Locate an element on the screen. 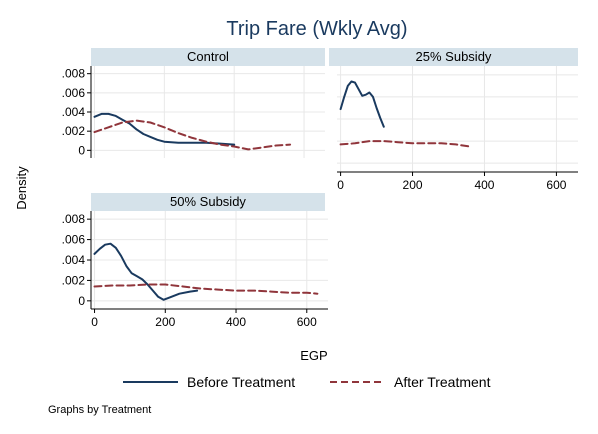 The height and width of the screenshot is (434, 598). strip-label-25-subsidy: 25% Subsidy is located at coordinates (454, 56).